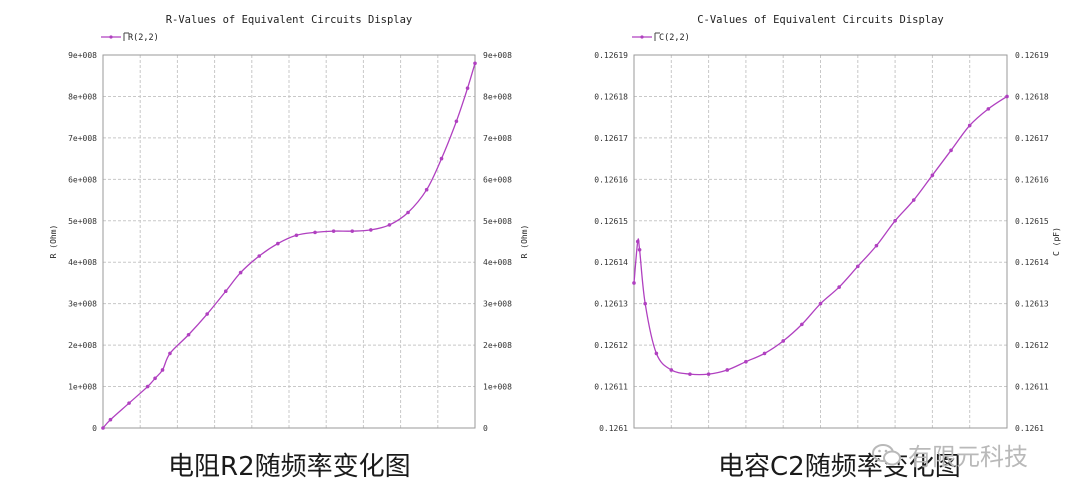 The height and width of the screenshot is (502, 1080). What do you see at coordinates (143, 38) in the screenshot?
I see `chart-r-legend-label: R(2,2)` at bounding box center [143, 38].